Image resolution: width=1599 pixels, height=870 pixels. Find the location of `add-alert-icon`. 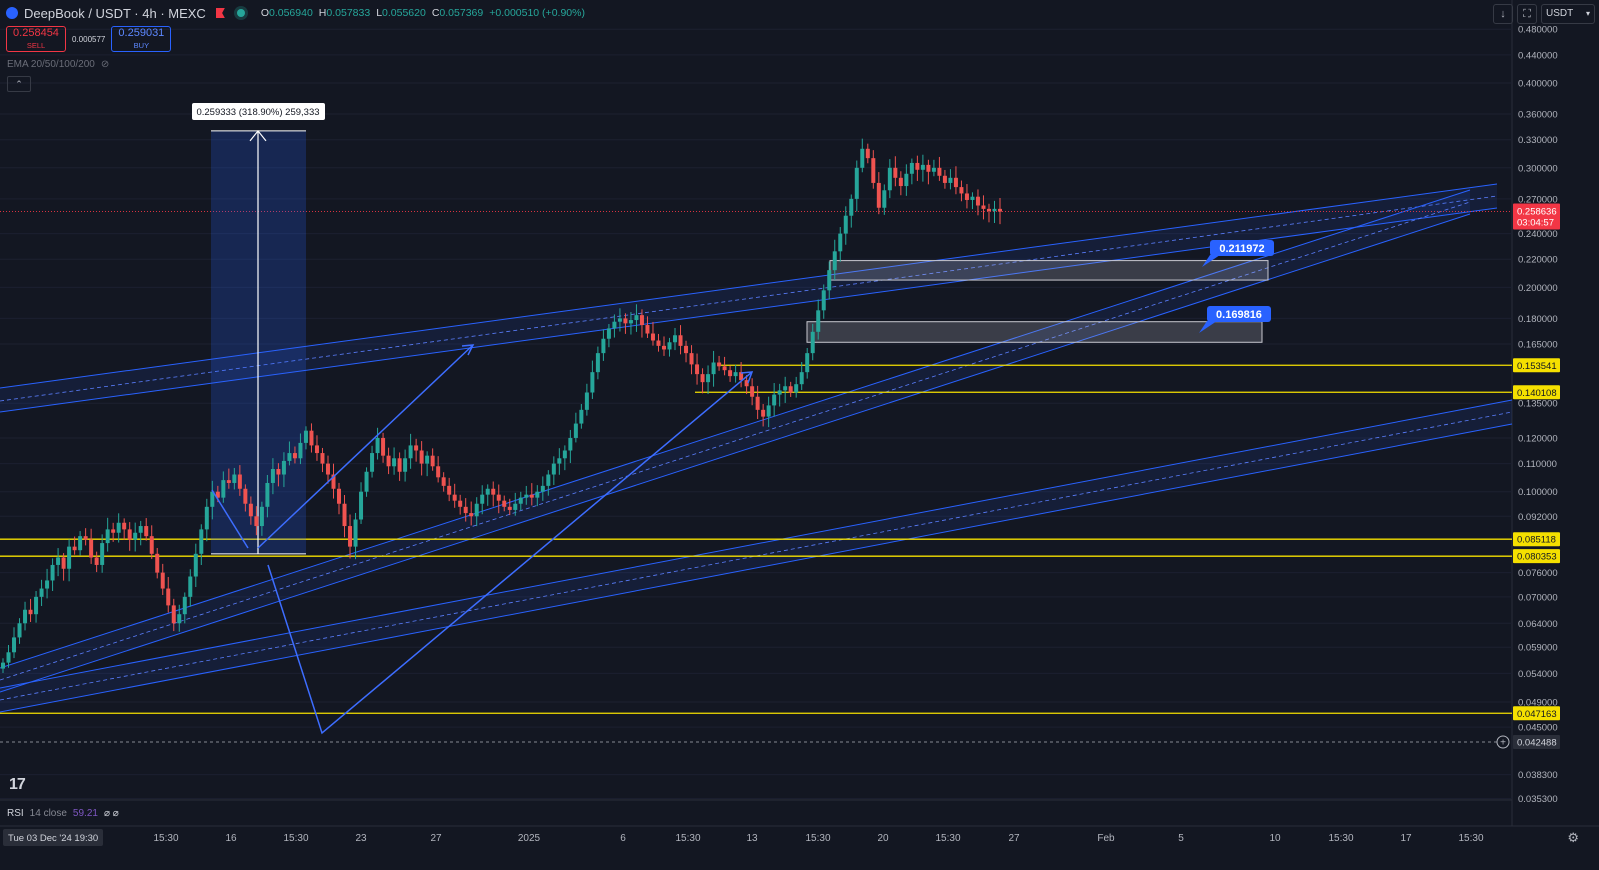

add-alert-icon is located at coordinates (1503, 742).